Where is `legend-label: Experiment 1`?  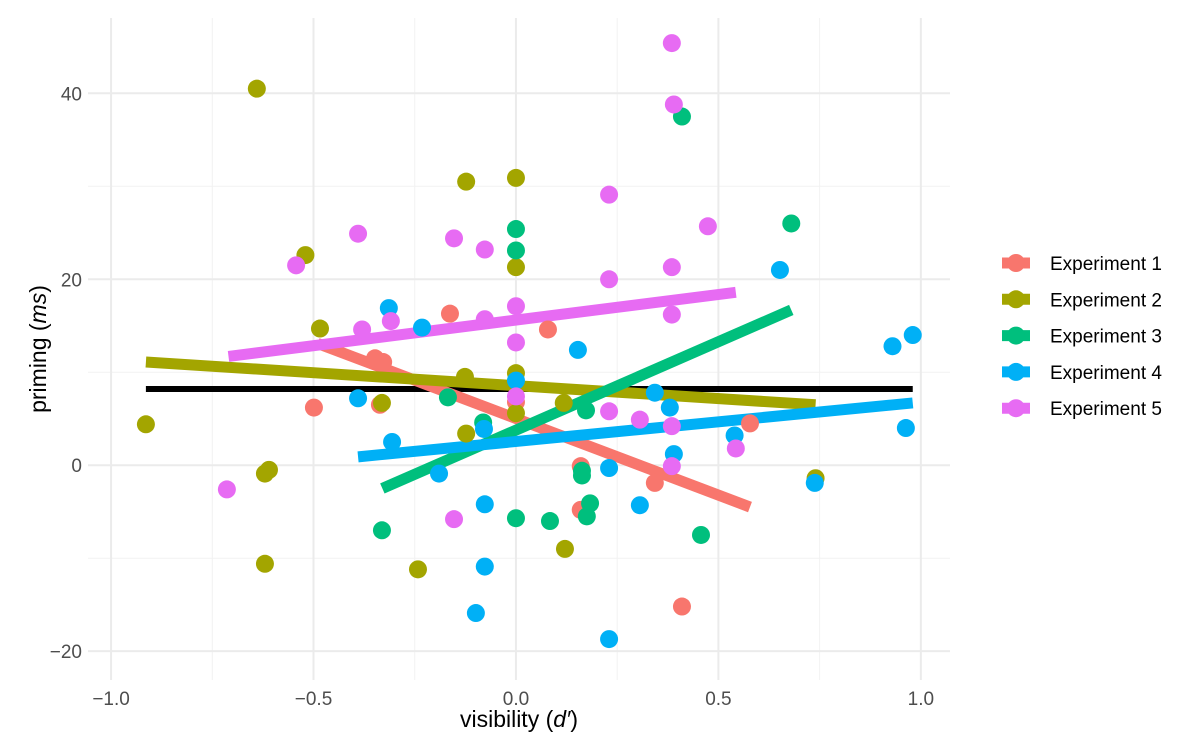
legend-label: Experiment 1 is located at coordinates (1106, 264).